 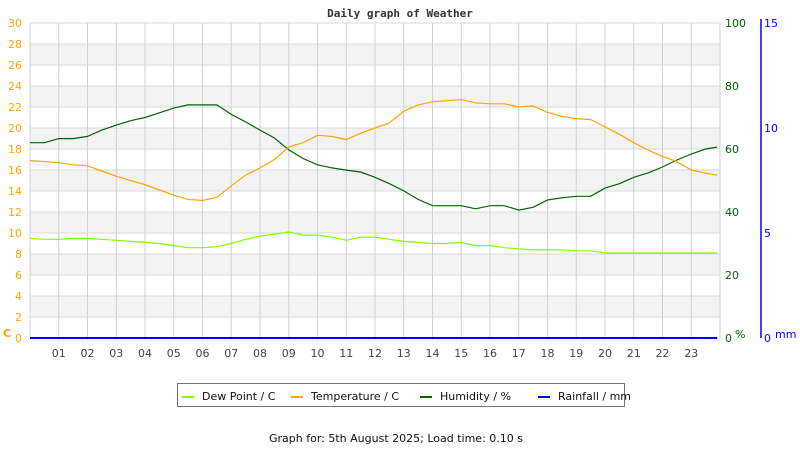 I want to click on left-tick-label: 12, so click(x=15, y=212).